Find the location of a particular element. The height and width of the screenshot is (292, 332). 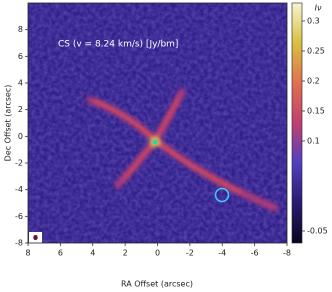

x-tick-label: 0 is located at coordinates (157, 253).